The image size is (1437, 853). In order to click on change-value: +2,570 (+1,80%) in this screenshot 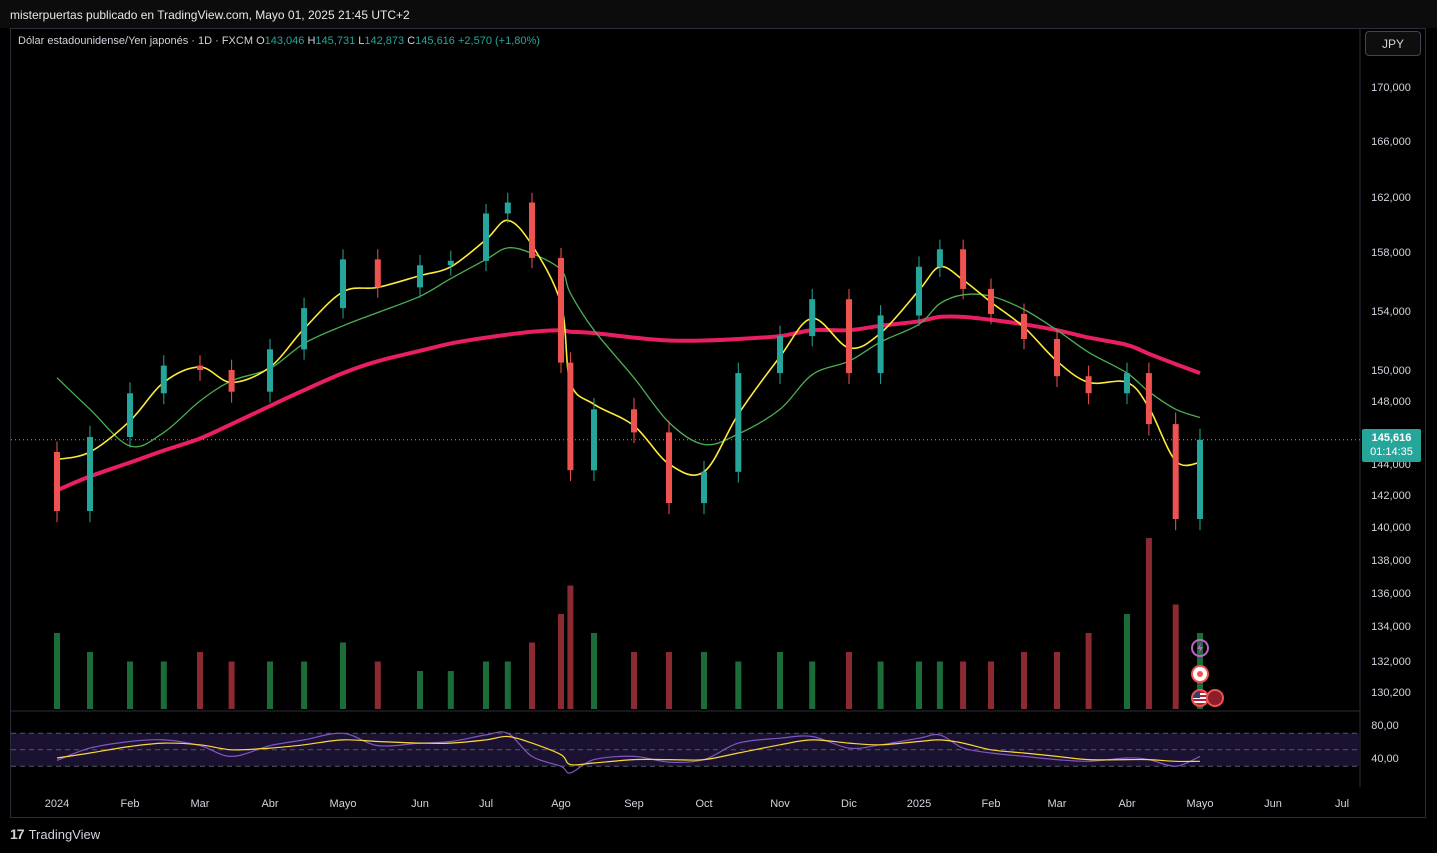, I will do `click(498, 41)`.